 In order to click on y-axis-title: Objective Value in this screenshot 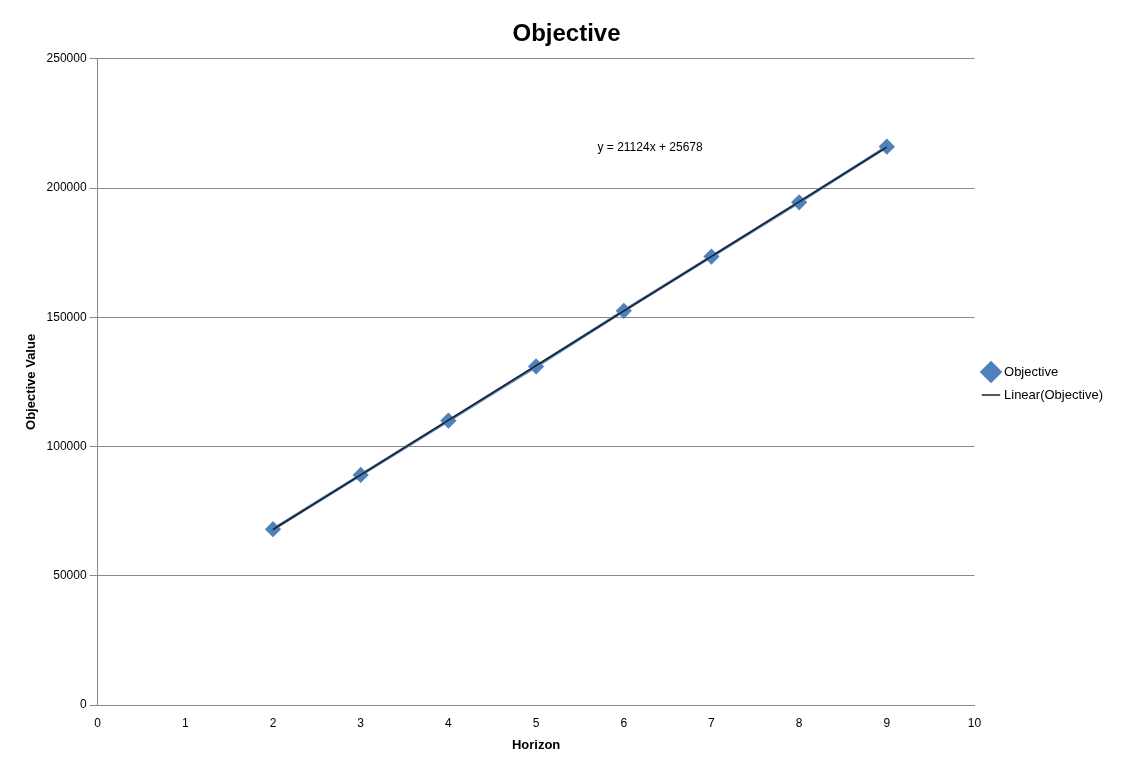, I will do `click(31, 381)`.